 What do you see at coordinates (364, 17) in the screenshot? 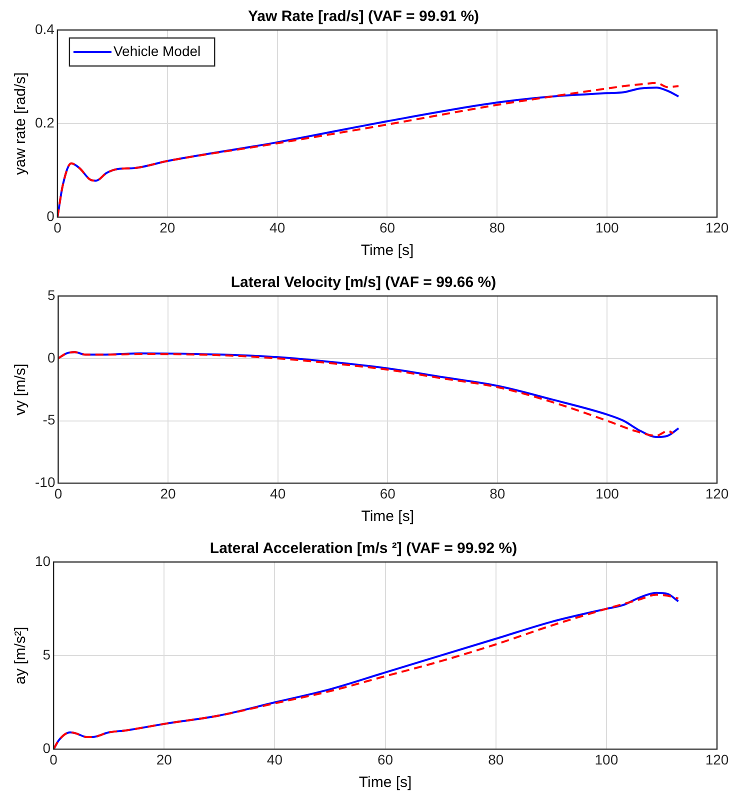
I see `chart-title: Yaw Rate [rad/s] (VAF = 99.91 %)` at bounding box center [364, 17].